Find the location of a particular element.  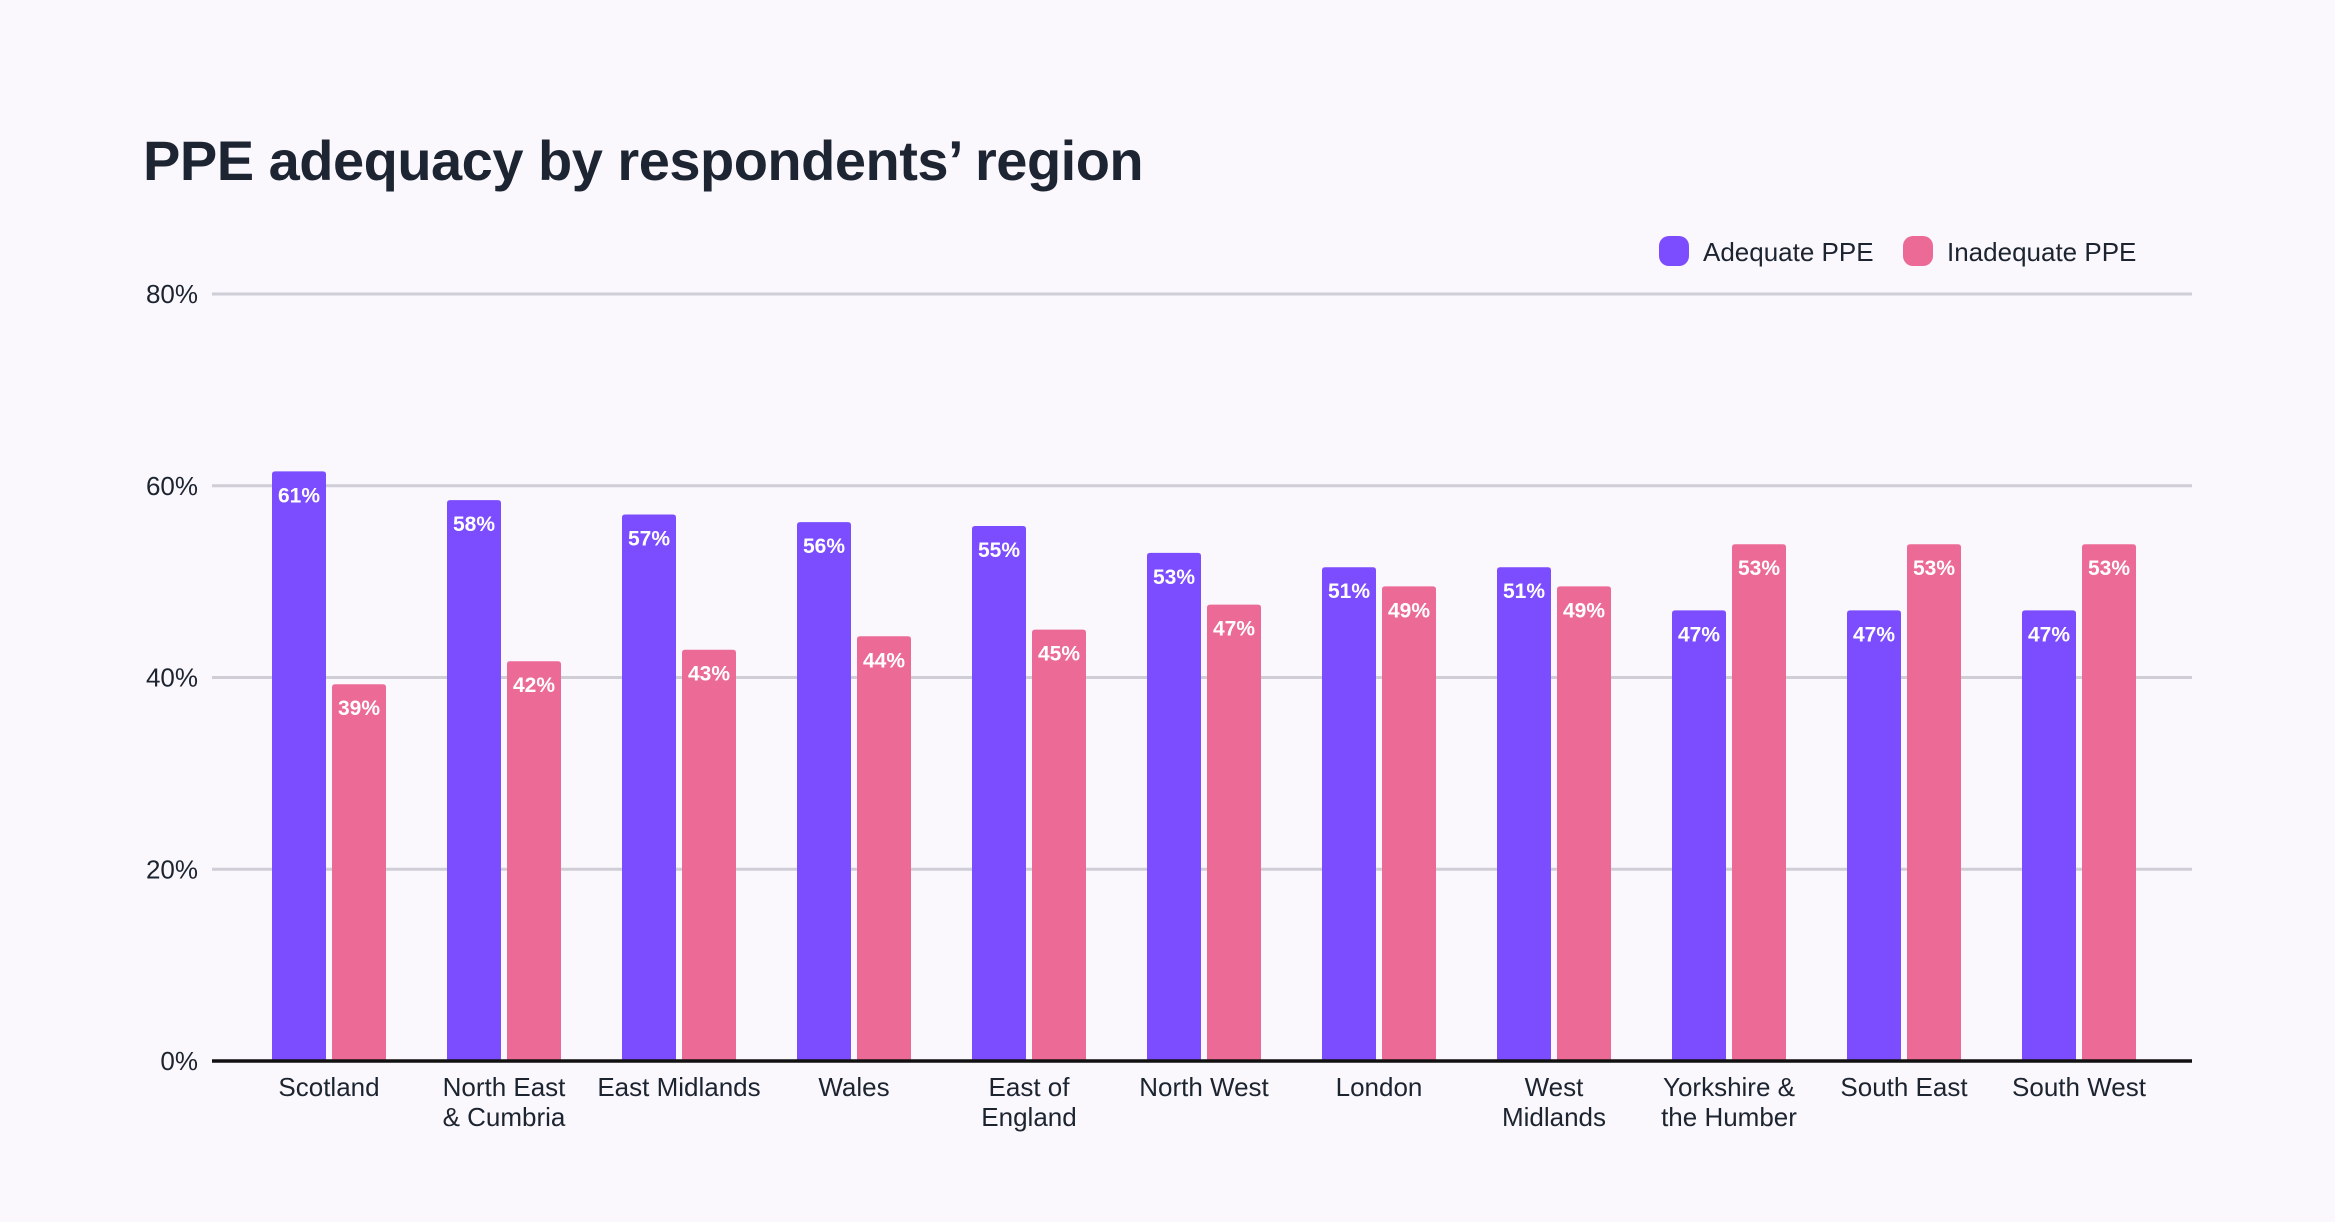

x-tick-label: South West is located at coordinates (2079, 1087).